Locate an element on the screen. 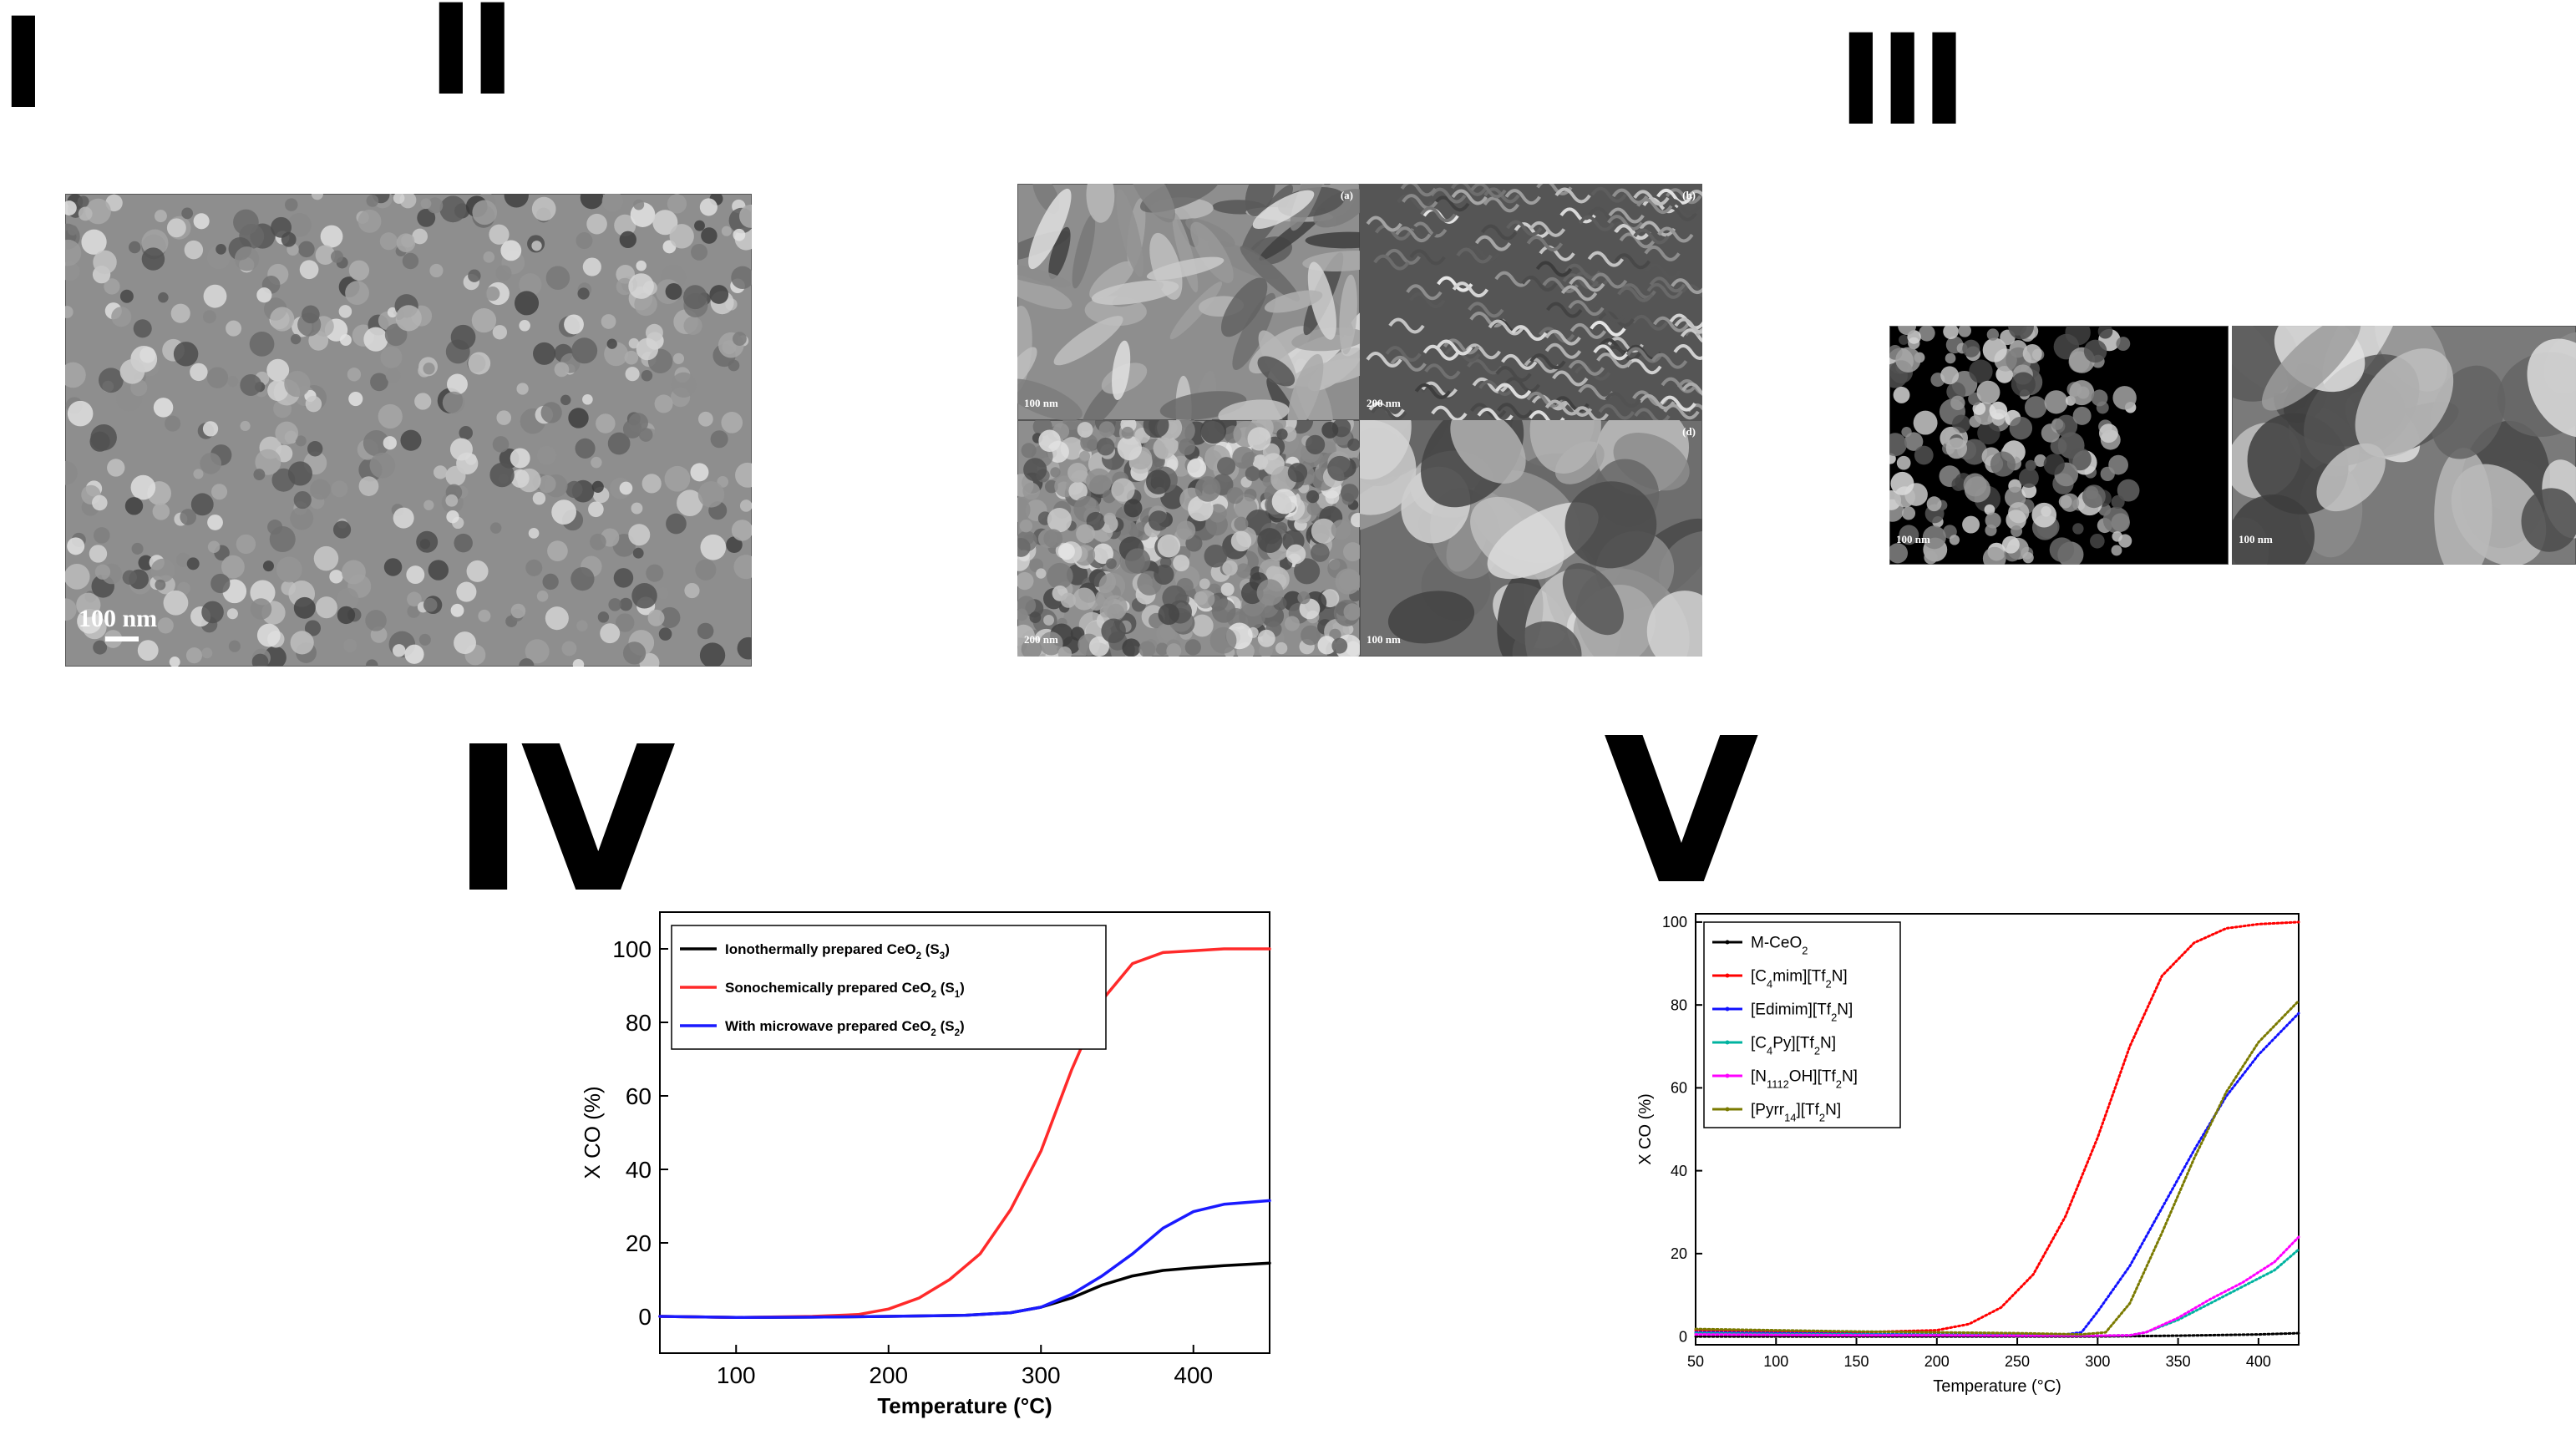  y-tick-label: 60 is located at coordinates (639, 1096).